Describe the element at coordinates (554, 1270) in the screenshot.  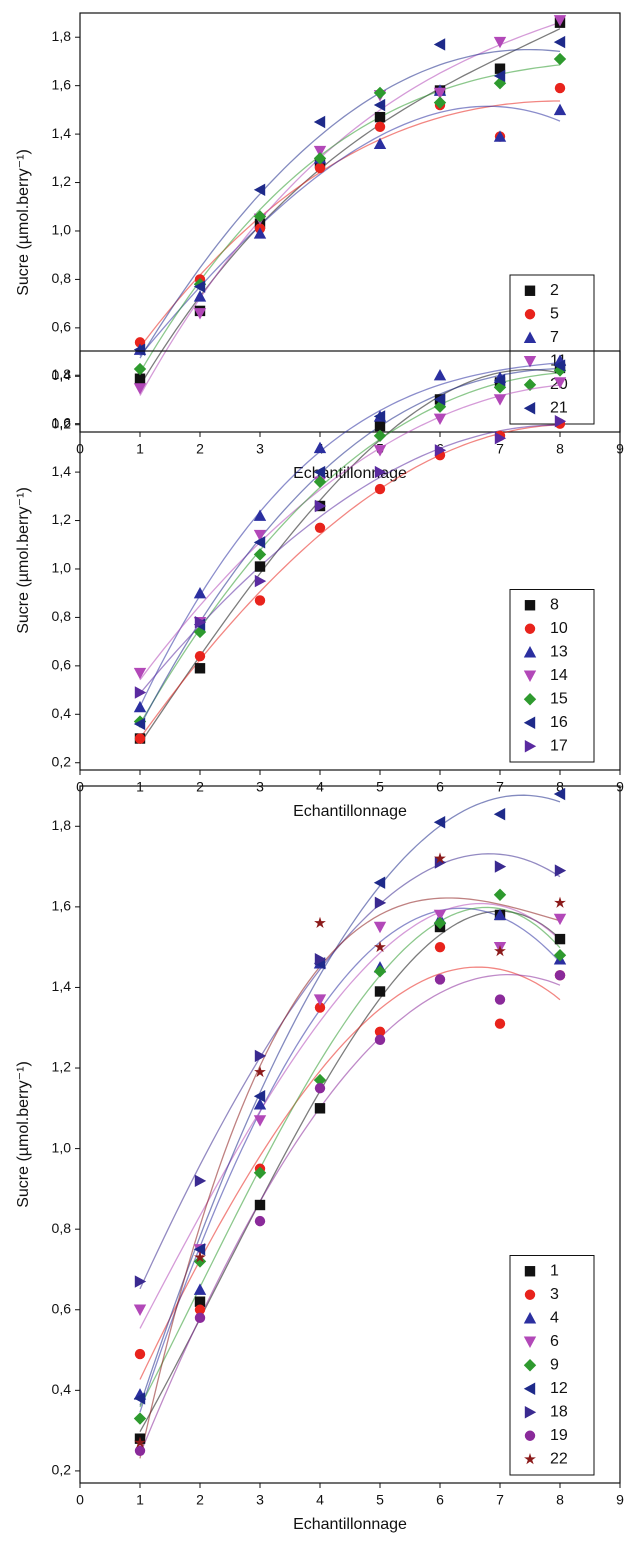
I see `legend-label: 1` at that location.